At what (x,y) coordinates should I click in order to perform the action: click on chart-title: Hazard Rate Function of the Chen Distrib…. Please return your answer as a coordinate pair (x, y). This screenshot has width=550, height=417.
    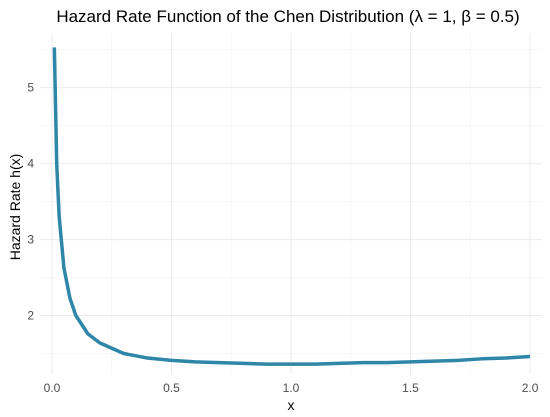
    Looking at the image, I should click on (287, 16).